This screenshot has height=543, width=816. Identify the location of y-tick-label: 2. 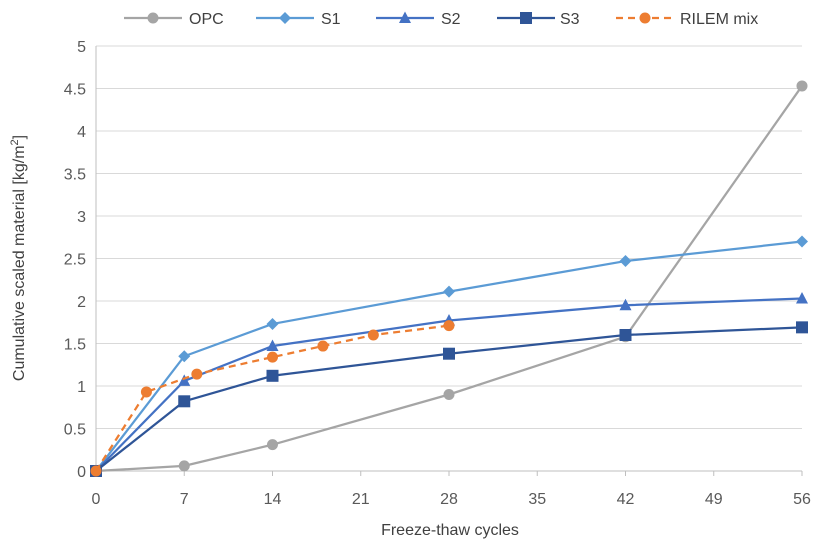
(81, 302).